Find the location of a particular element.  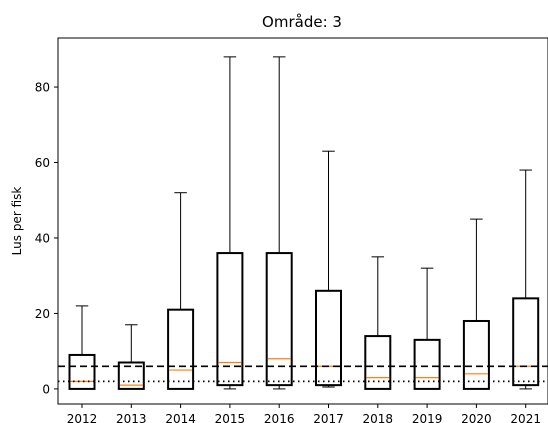

box-2017 is located at coordinates (328, 269).